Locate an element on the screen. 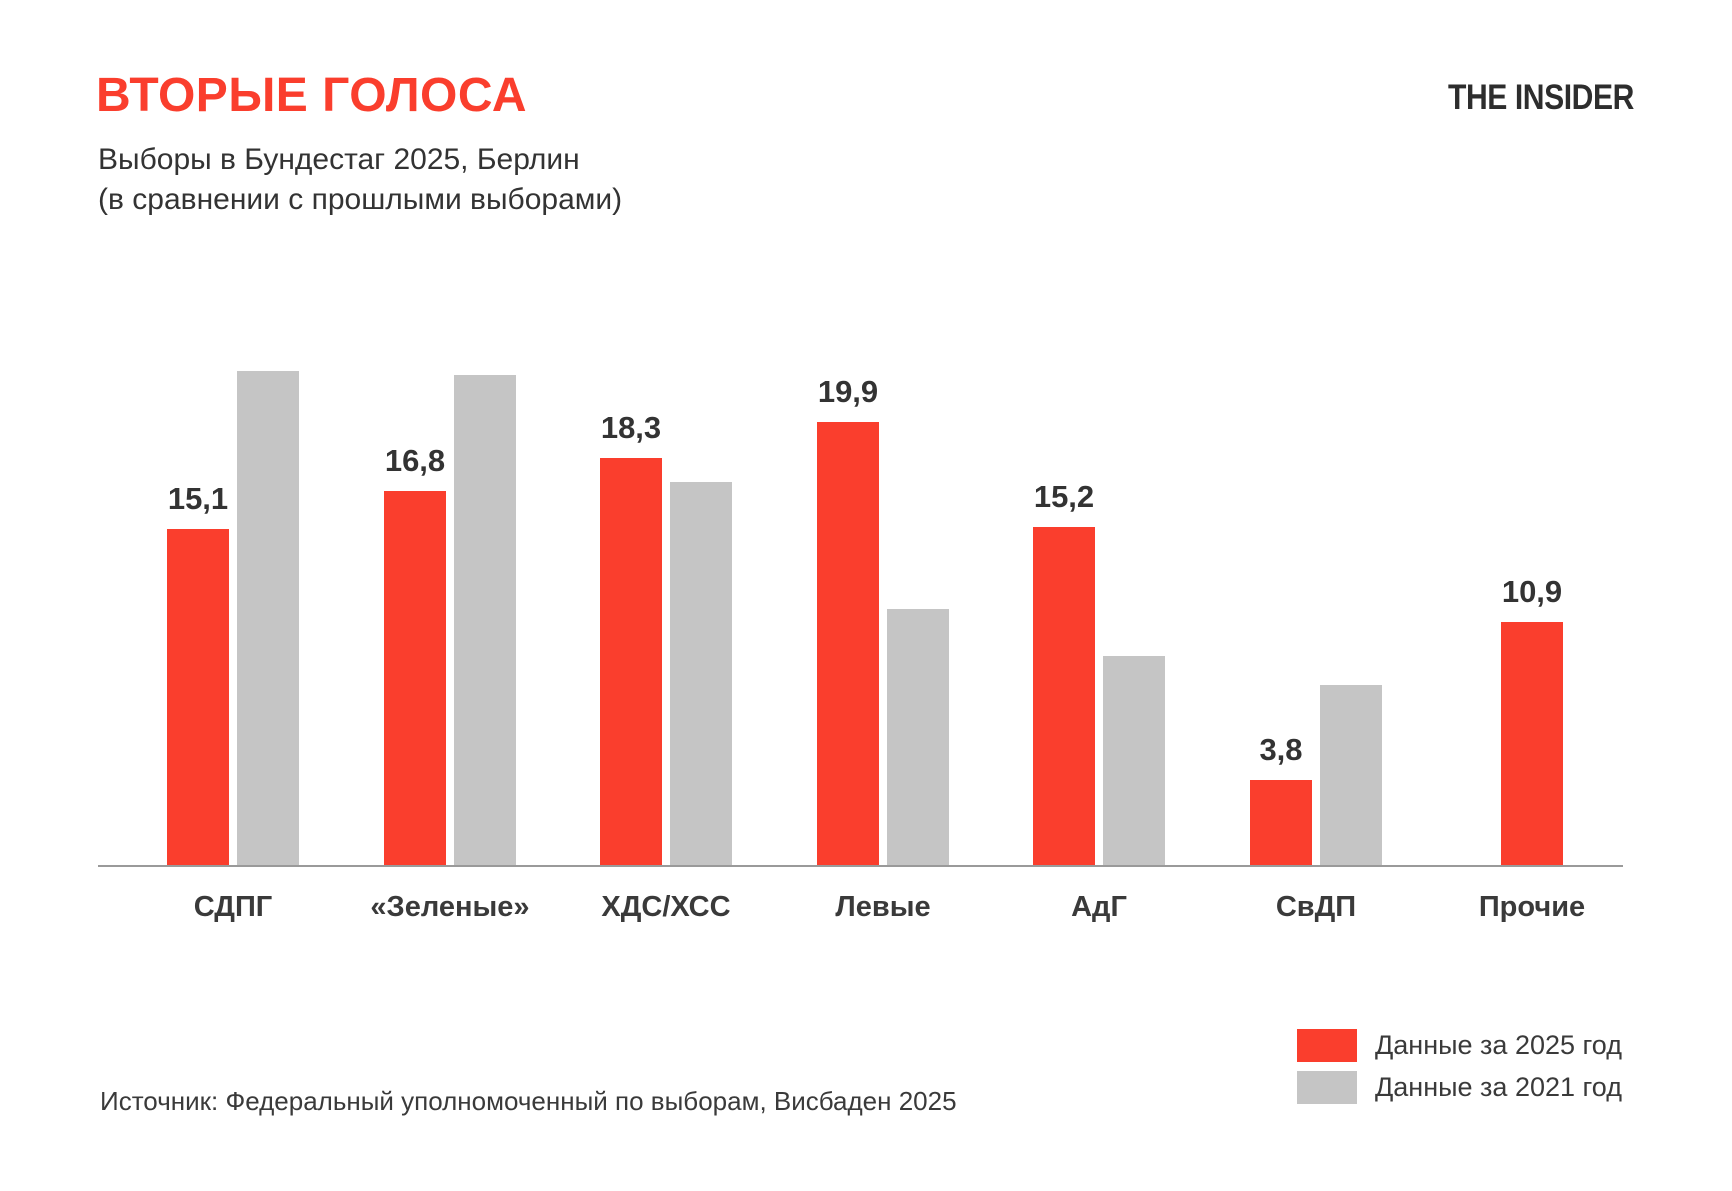 Image resolution: width=1732 pixels, height=1191 pixels. value-label-СвДП: 3,8 is located at coordinates (1281, 749).